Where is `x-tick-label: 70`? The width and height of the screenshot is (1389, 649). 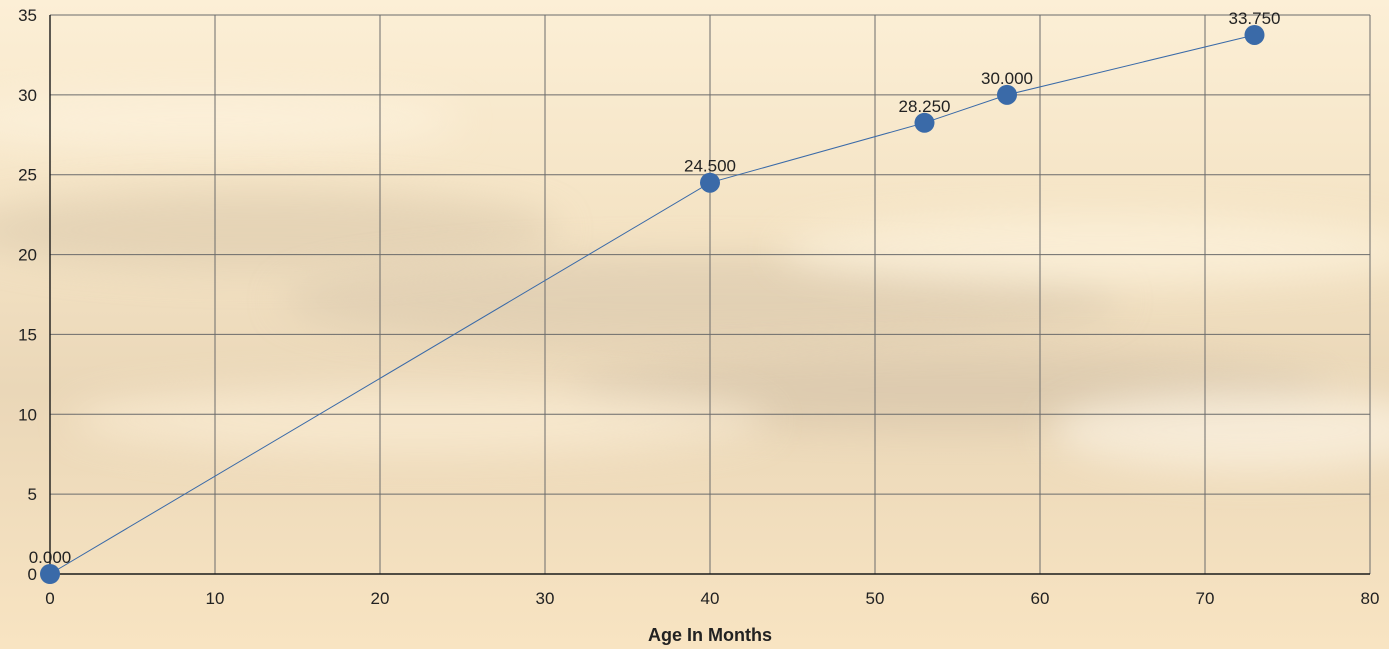
x-tick-label: 70 is located at coordinates (1205, 598).